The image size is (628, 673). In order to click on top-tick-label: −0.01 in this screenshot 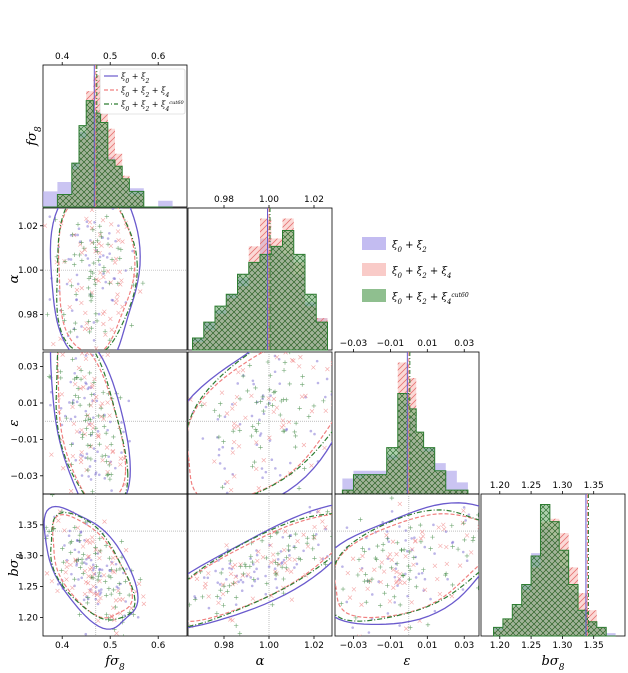, I will do `click(391, 344)`.